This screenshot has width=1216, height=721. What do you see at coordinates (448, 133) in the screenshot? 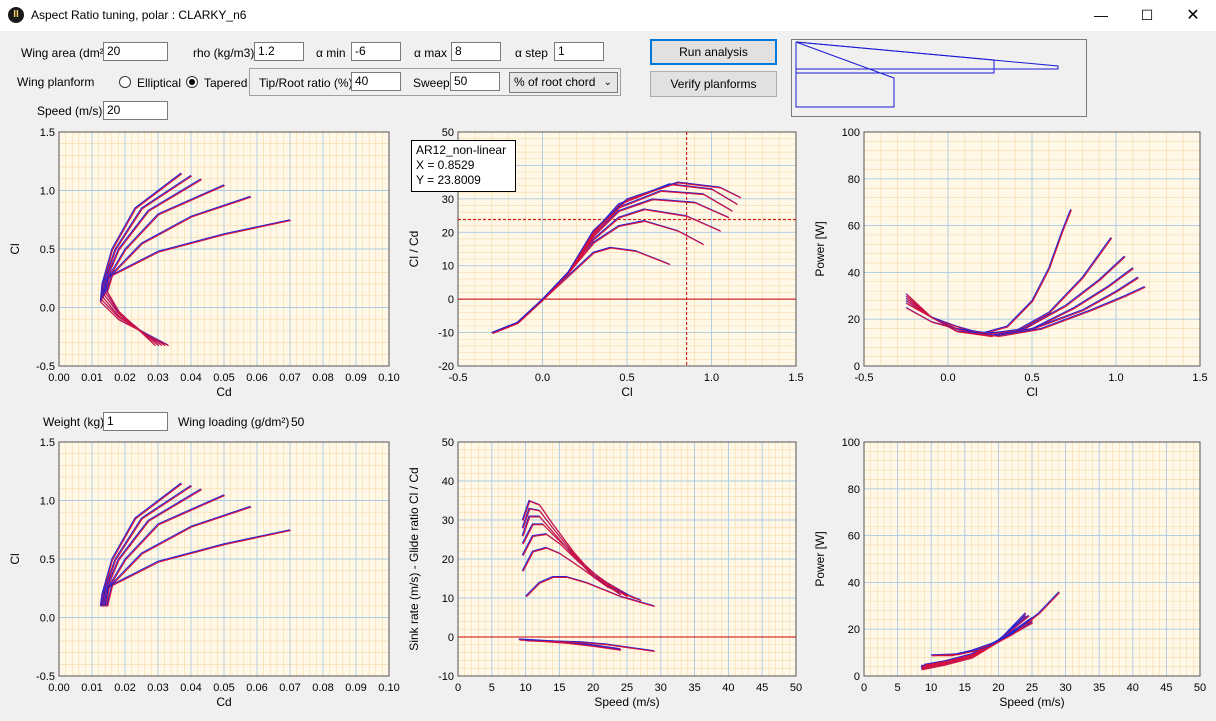
I see `y-tick-label: 50` at bounding box center [448, 133].